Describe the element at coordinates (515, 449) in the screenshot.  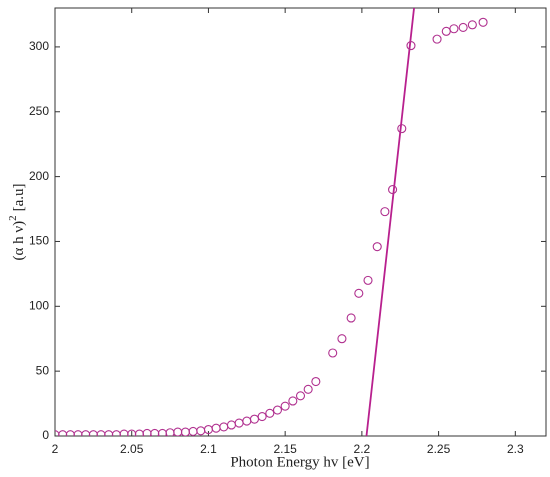
I see `x-tick-label: 2.3` at that location.